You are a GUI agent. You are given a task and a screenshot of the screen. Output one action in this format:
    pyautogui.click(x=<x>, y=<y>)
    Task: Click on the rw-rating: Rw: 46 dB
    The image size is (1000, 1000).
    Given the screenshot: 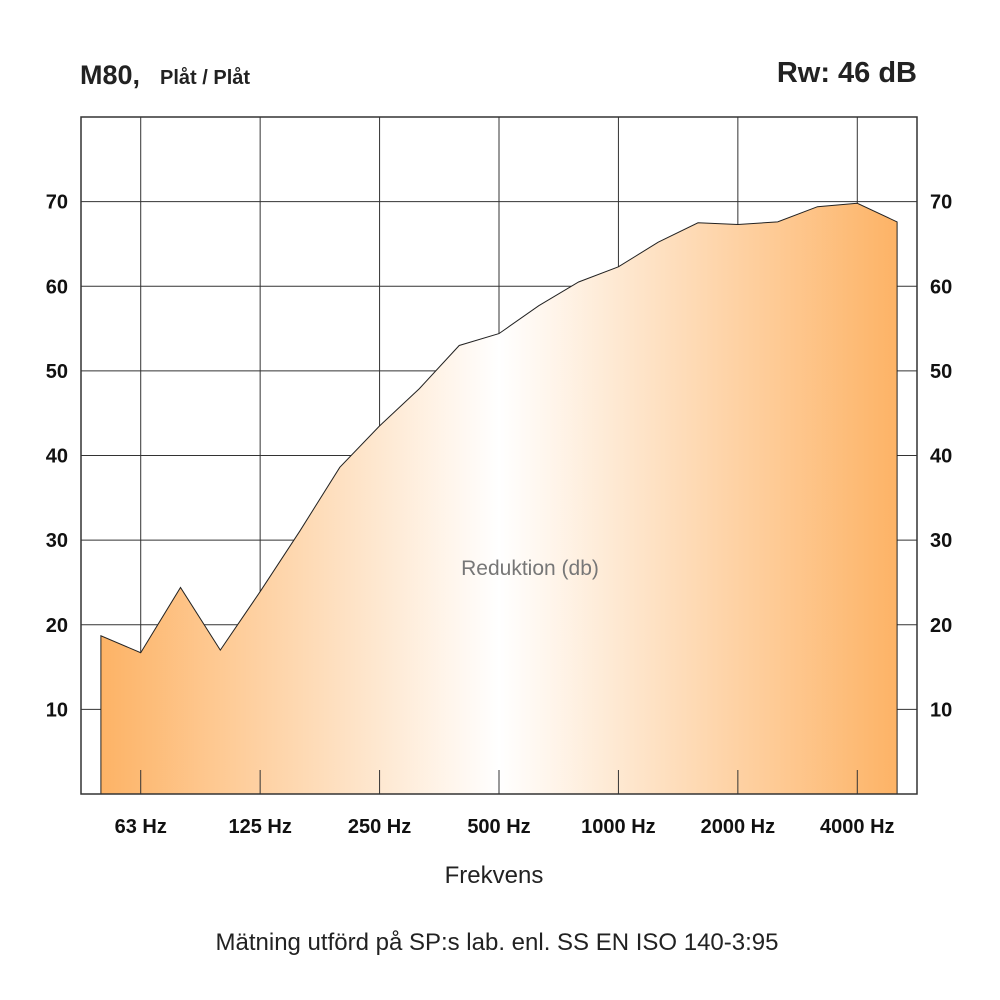 What is the action you would take?
    pyautogui.click(x=847, y=73)
    